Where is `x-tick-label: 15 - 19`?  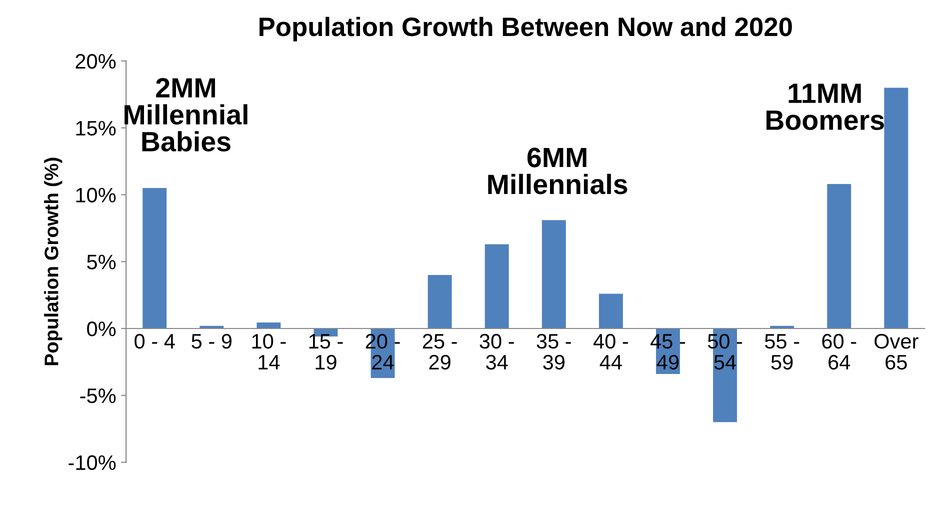 x-tick-label: 15 - 19 is located at coordinates (326, 352).